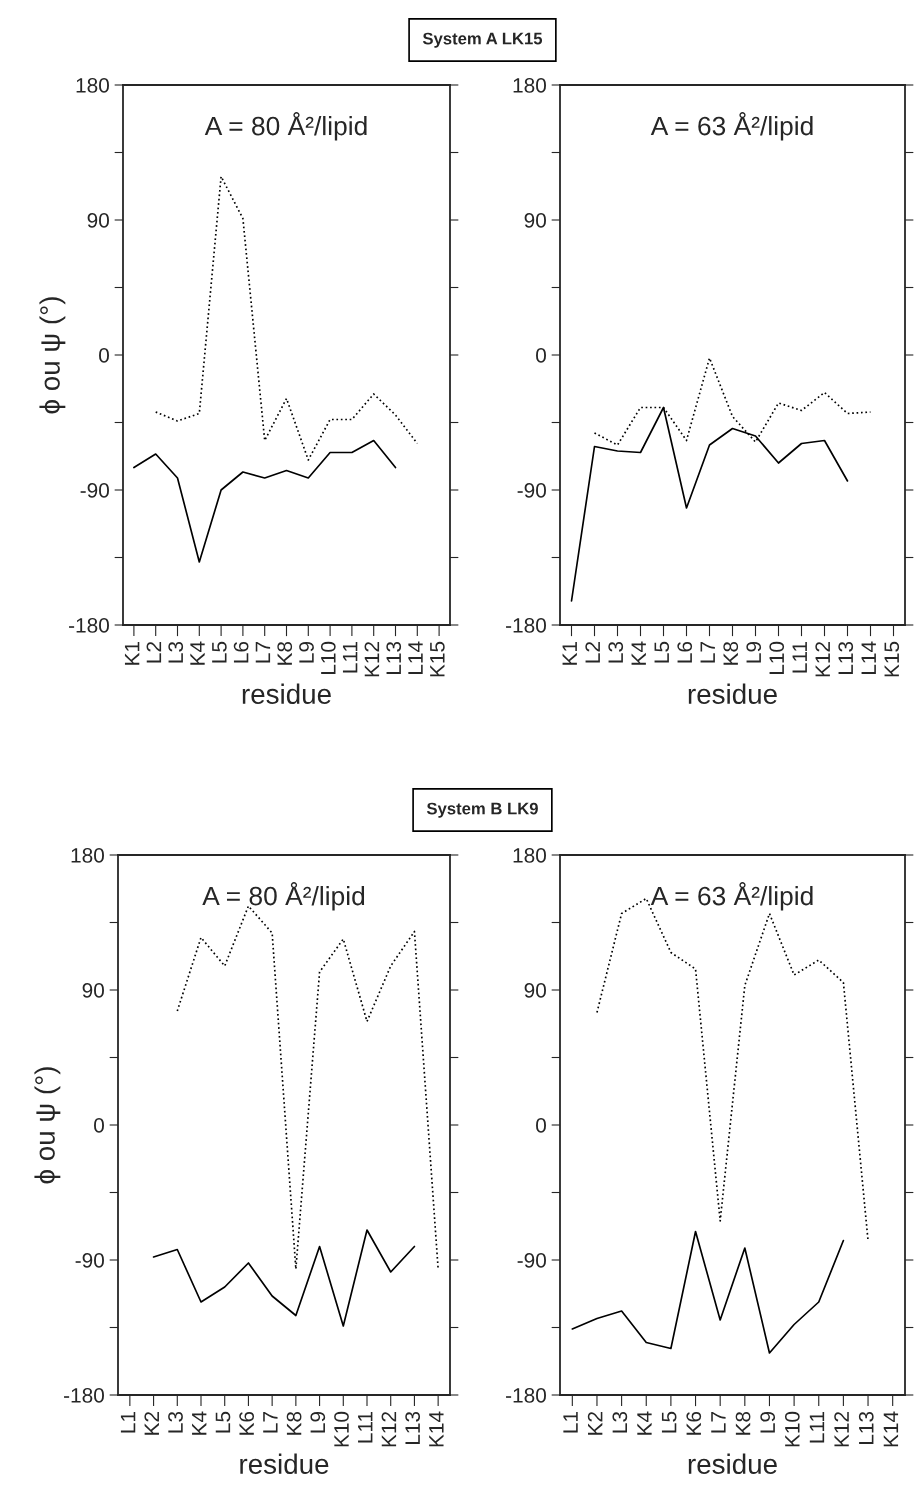 The height and width of the screenshot is (1486, 919). Describe the element at coordinates (482, 810) in the screenshot. I see `text: System B LK9` at that location.